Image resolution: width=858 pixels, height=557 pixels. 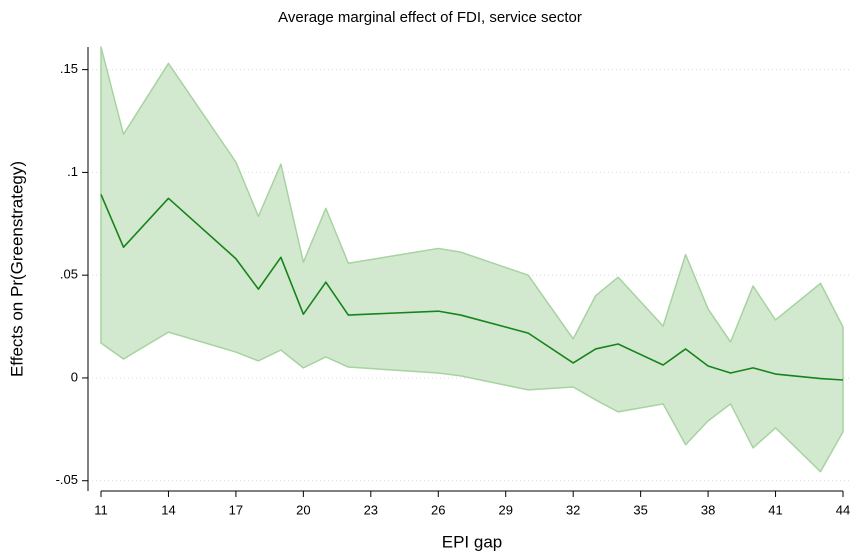 I want to click on y-tick-label: -.05, so click(x=67, y=479).